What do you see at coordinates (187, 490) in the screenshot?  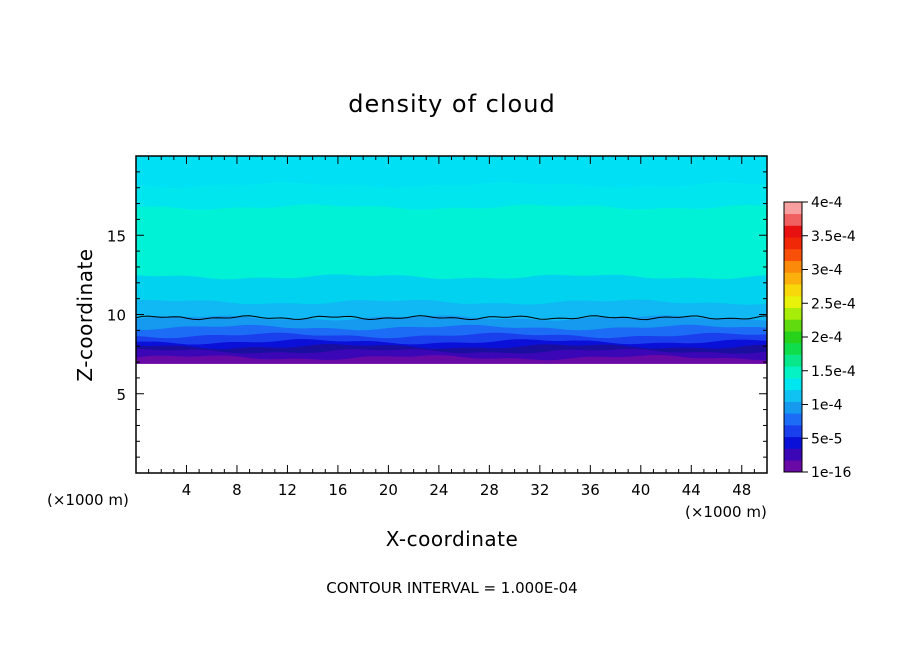 I see `x-tick-label: 4` at bounding box center [187, 490].